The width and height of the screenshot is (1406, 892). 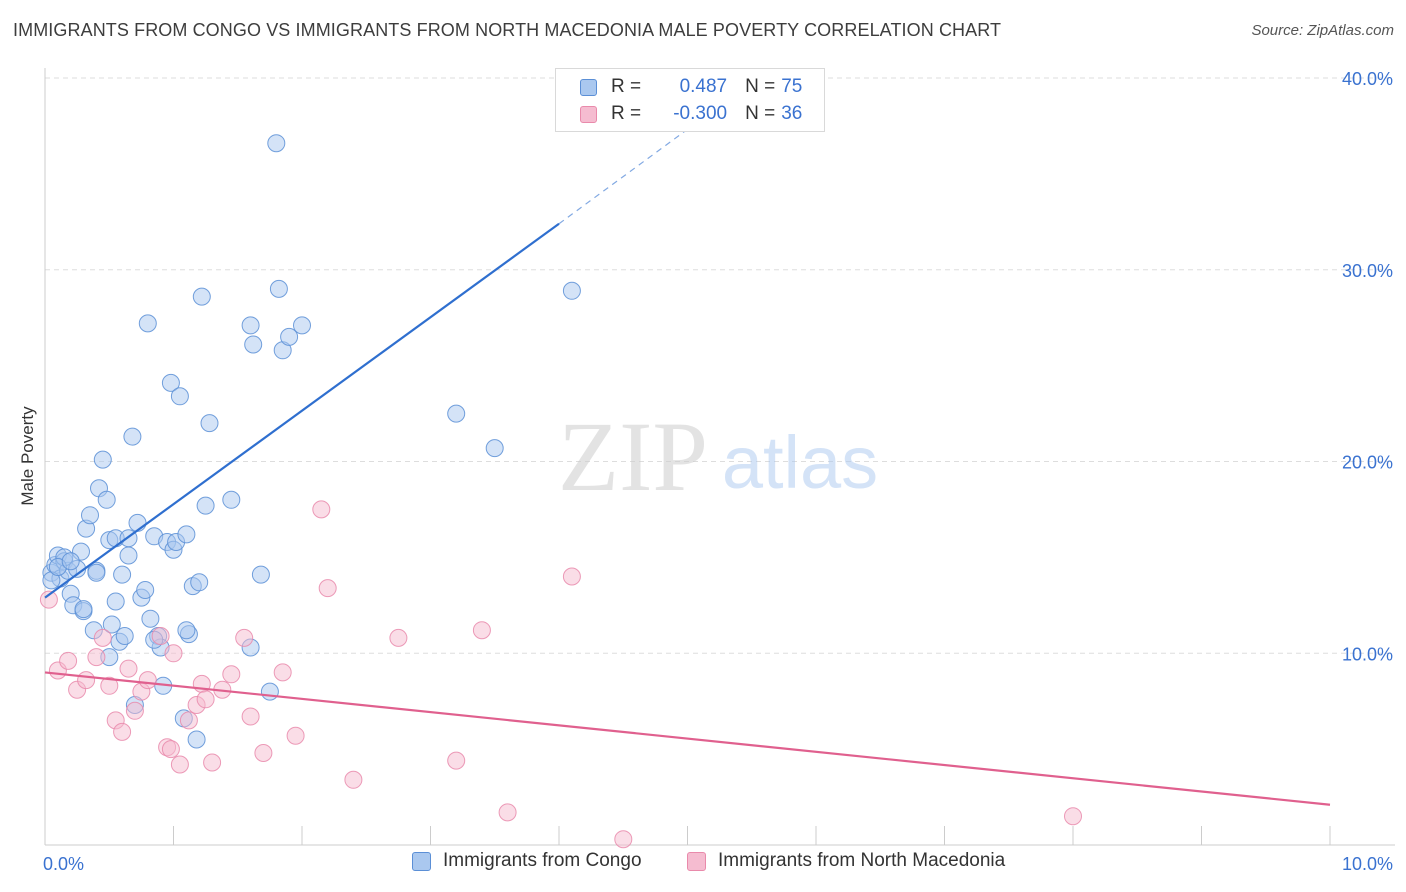 I want to click on legend-r-value: 0.487, so click(x=703, y=86).